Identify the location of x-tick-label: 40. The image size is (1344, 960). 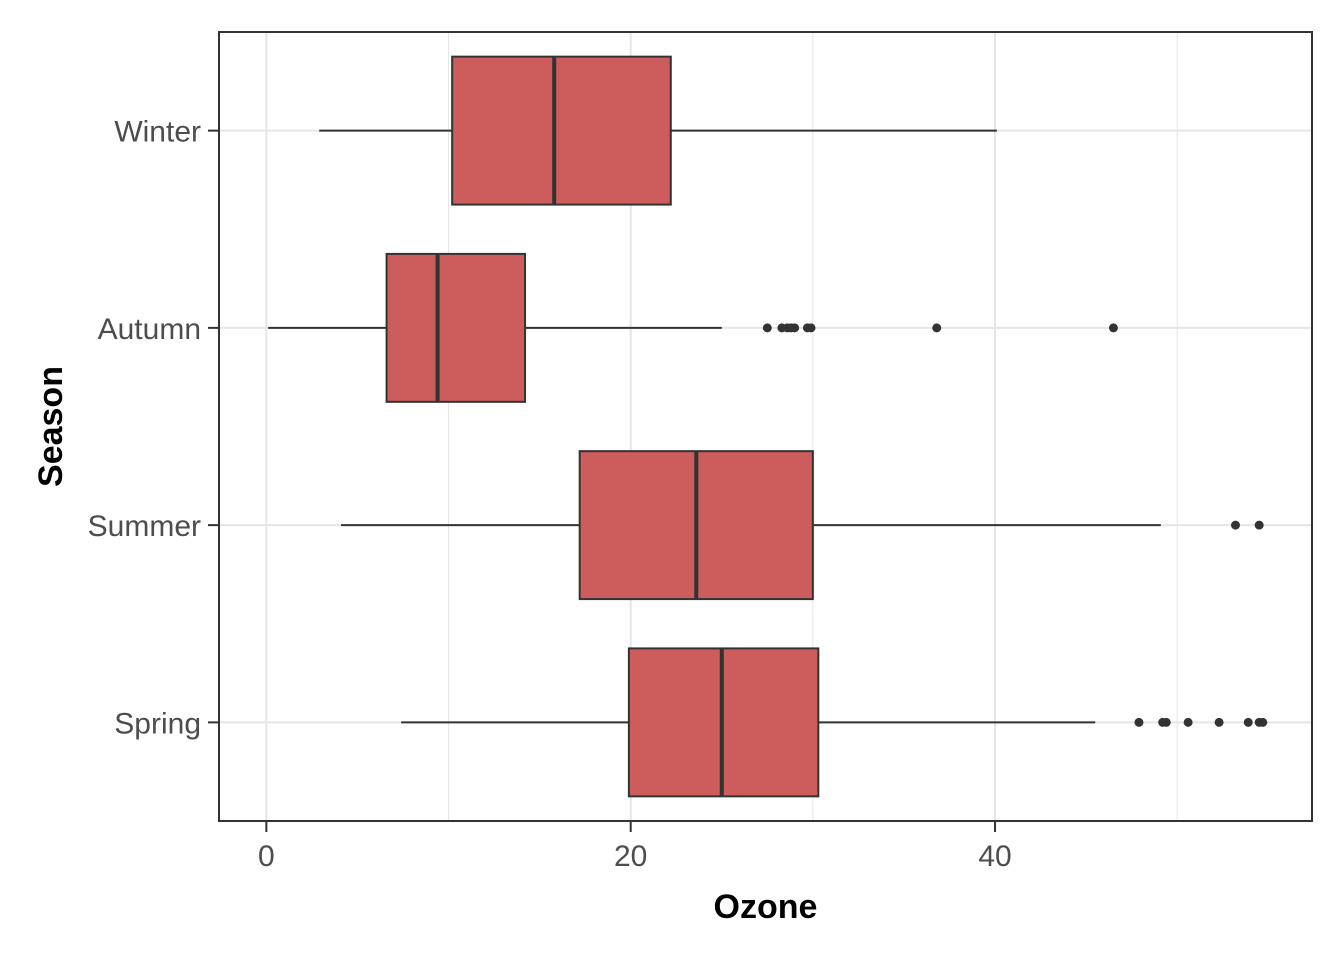
(994, 856).